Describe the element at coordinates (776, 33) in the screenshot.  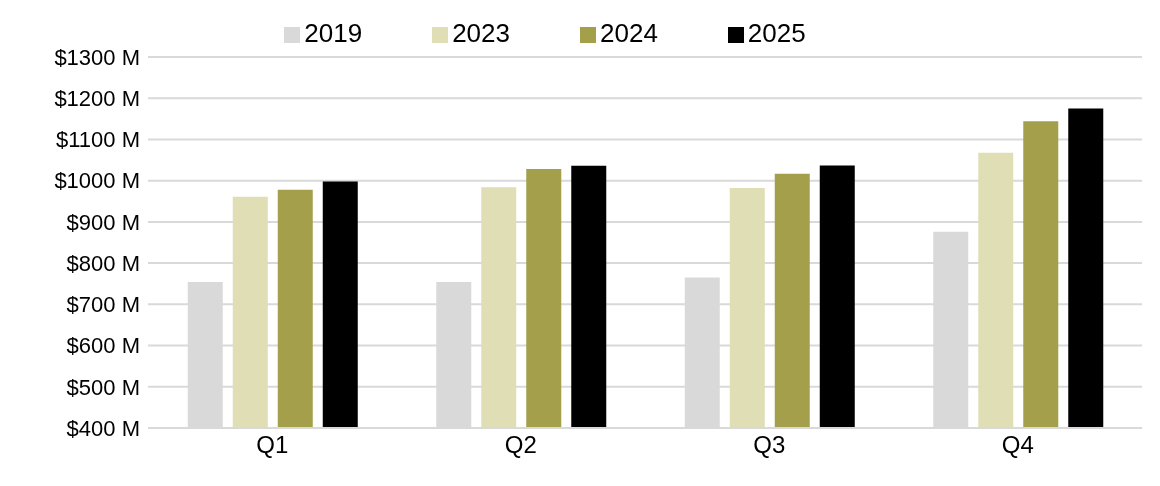
I see `legend-label: 2025` at that location.